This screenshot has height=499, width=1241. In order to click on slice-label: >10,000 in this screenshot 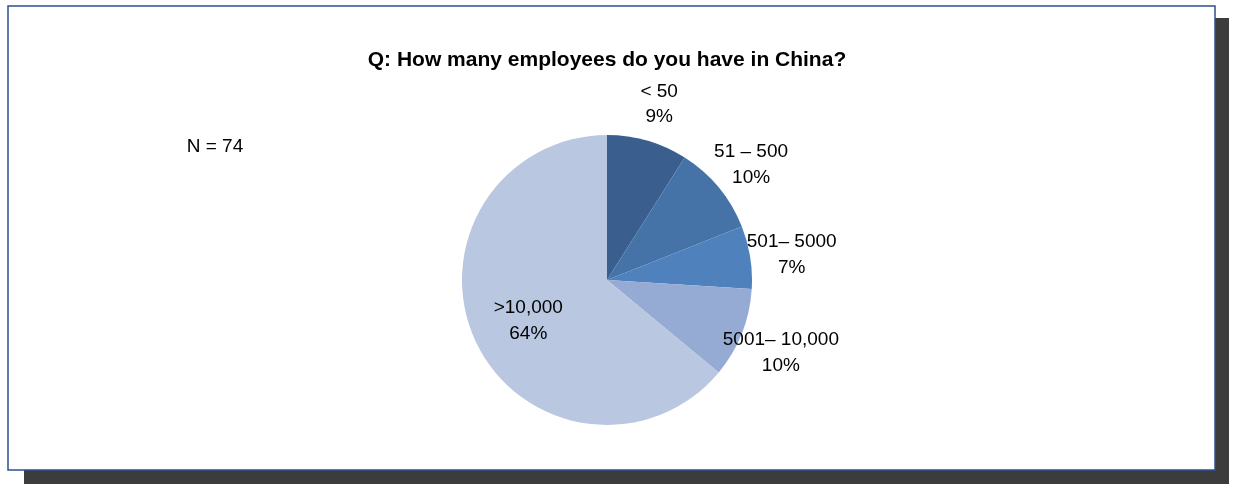, I will do `click(528, 307)`.